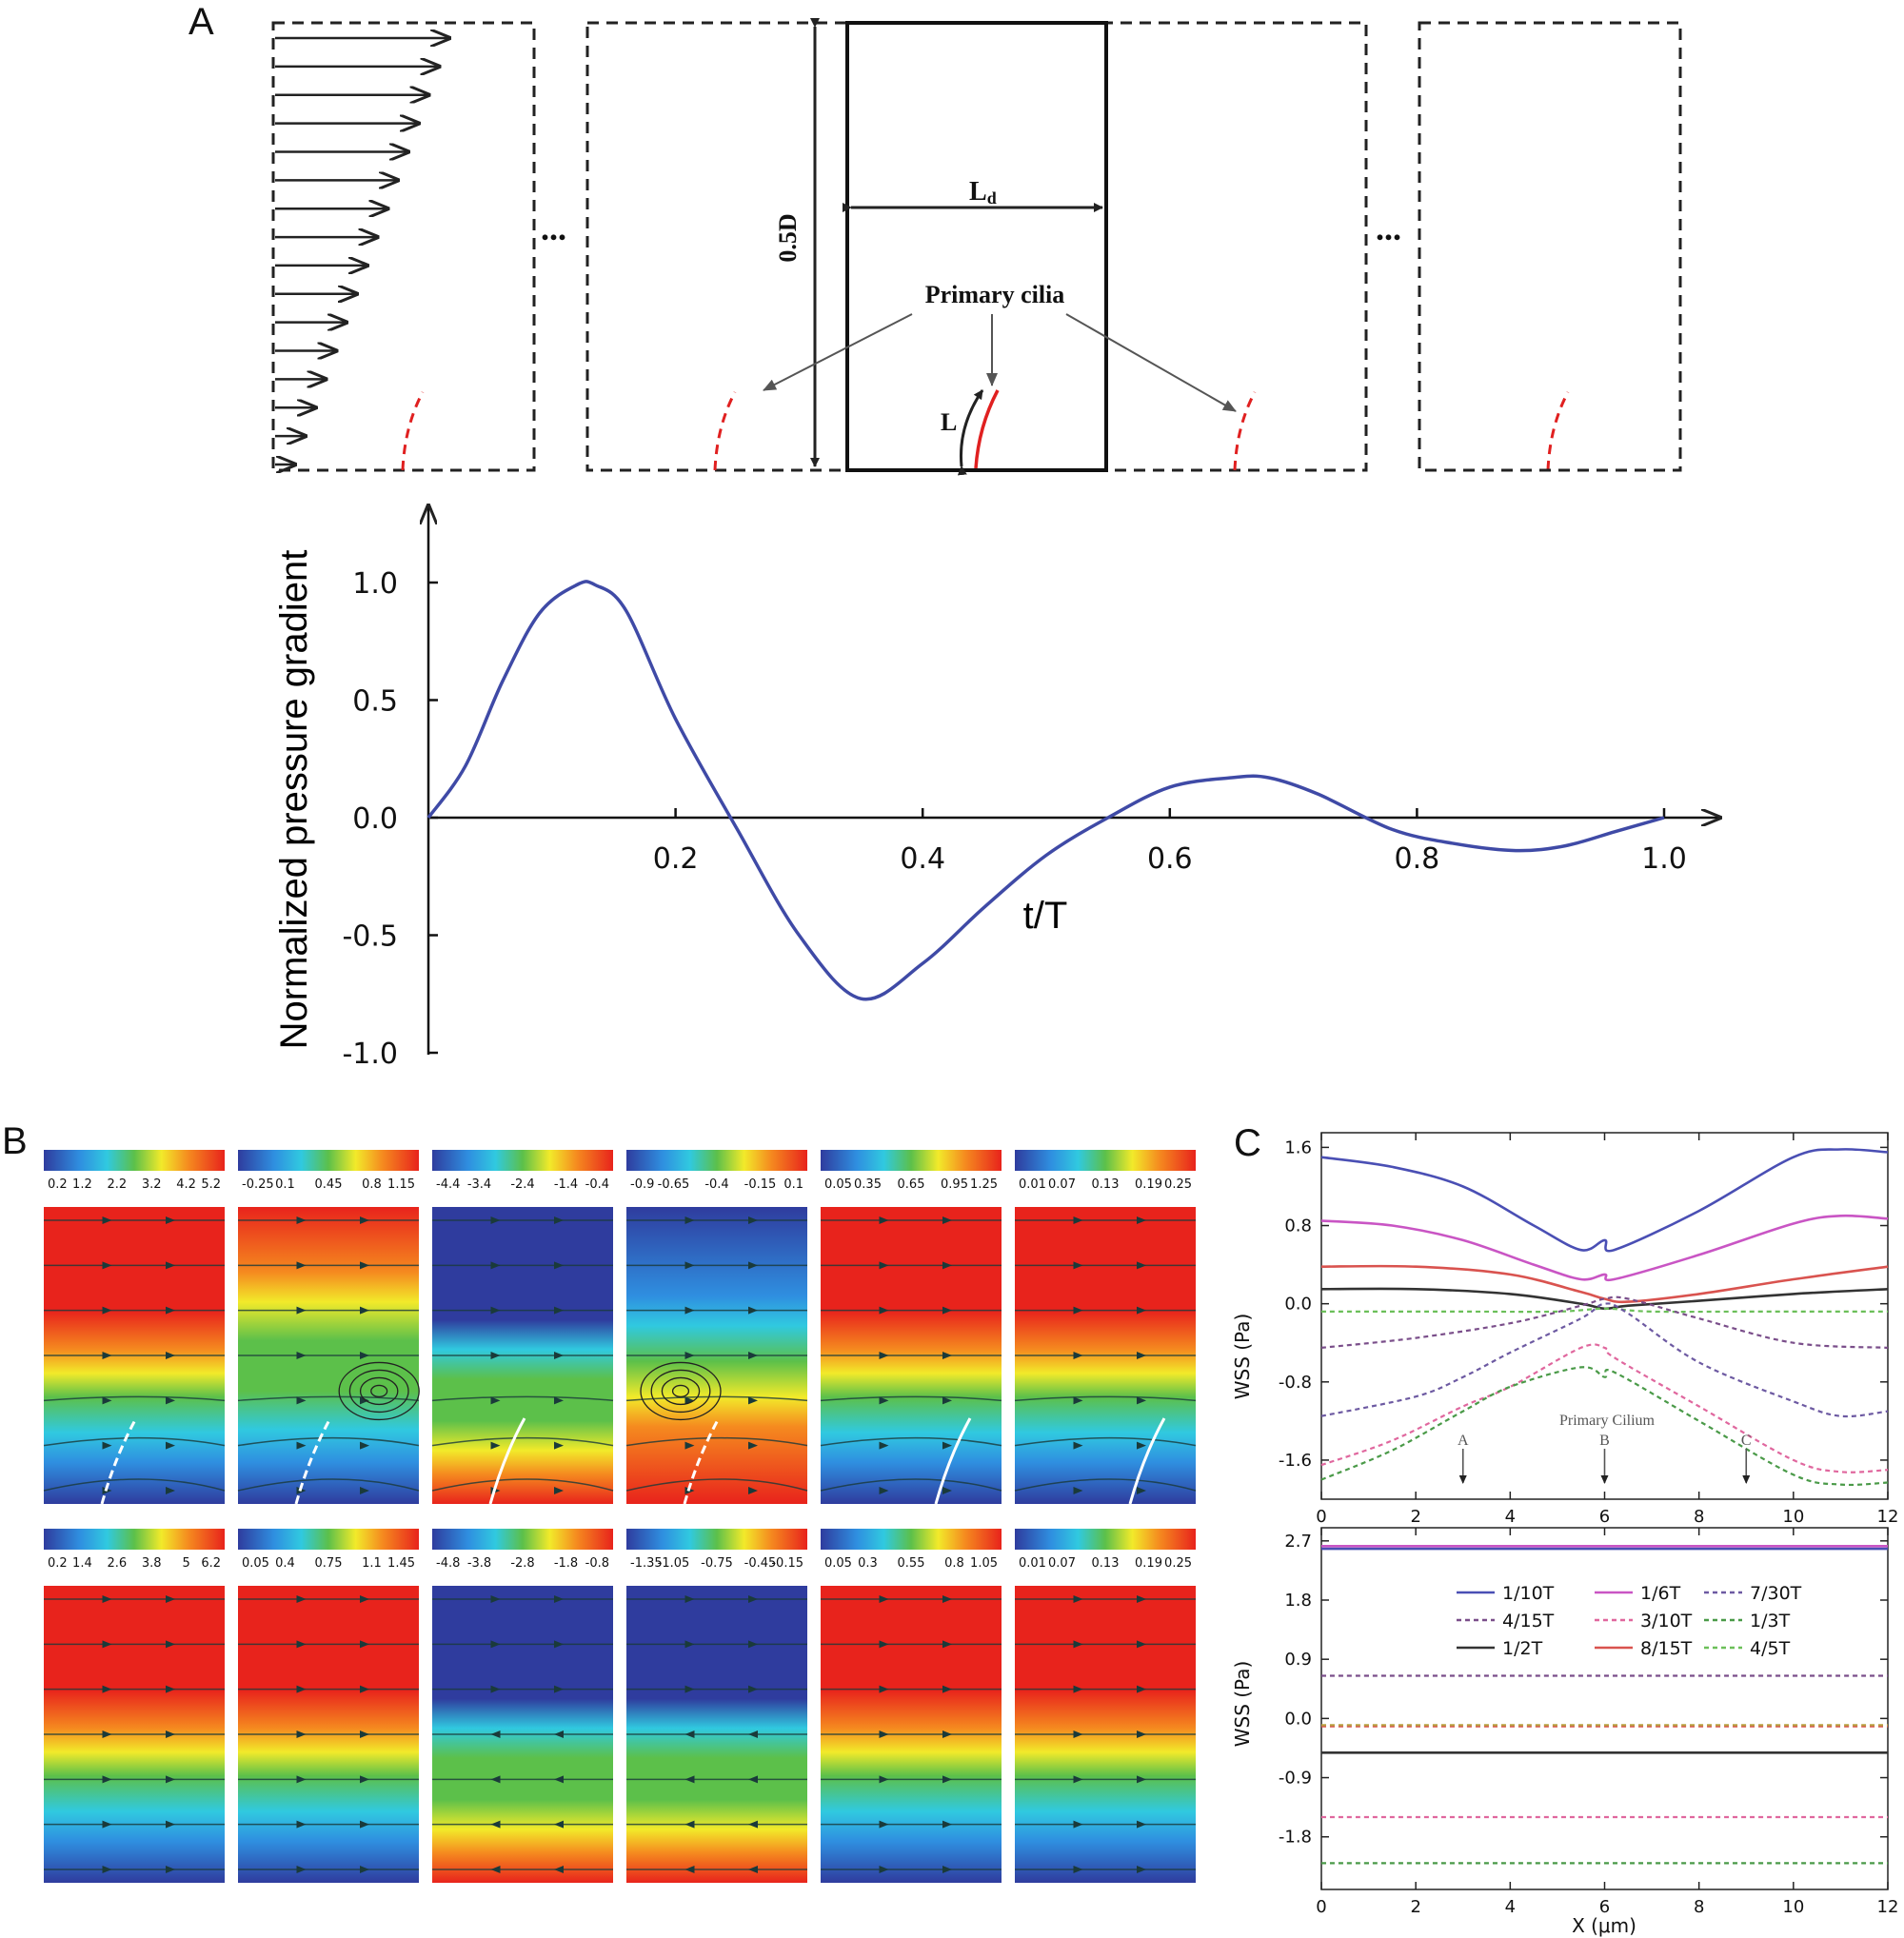 The width and height of the screenshot is (1904, 1938). What do you see at coordinates (1589, 1329) in the screenshot?
I see `wss-chart-top: 0 2 4 6 8 10 12 -1.6 -0.8 0.0 0.8 1.6` at bounding box center [1589, 1329].